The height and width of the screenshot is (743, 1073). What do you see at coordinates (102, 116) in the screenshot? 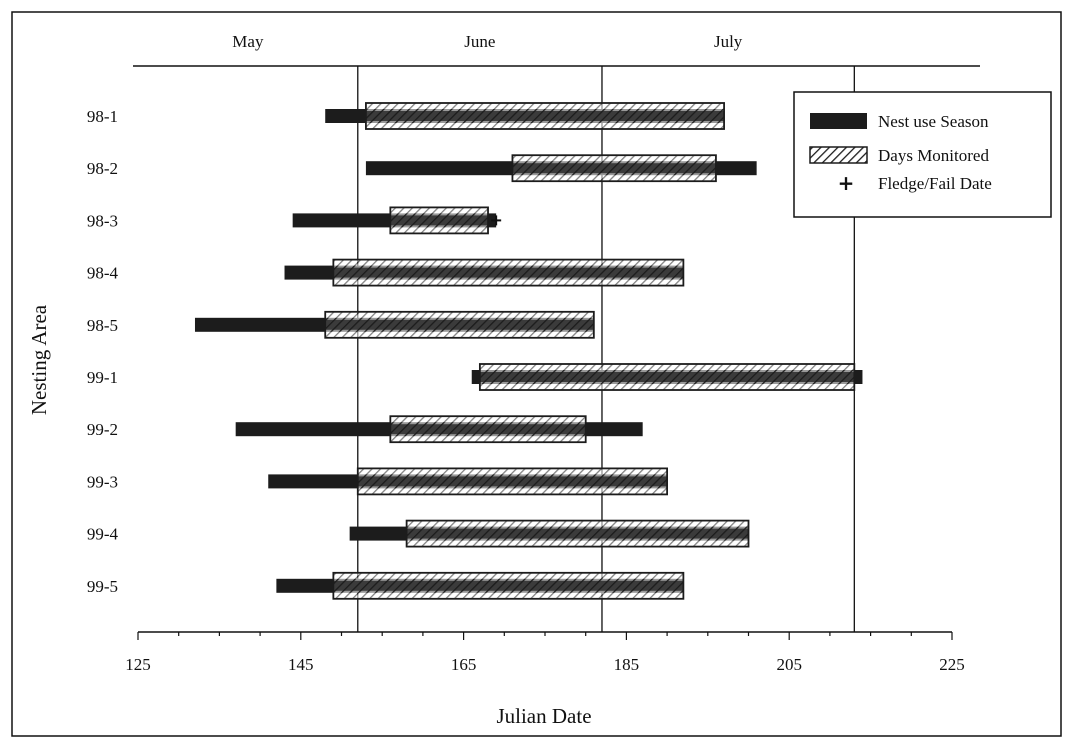
I see `category-label: 98-1` at bounding box center [102, 116].